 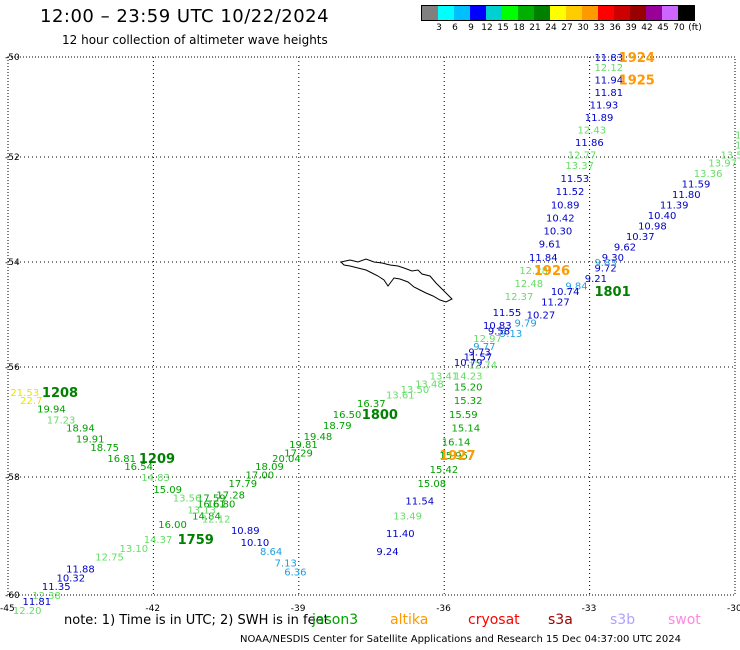 What do you see at coordinates (484, 347) in the screenshot?
I see `wave-height-value: 9.77` at bounding box center [484, 347].